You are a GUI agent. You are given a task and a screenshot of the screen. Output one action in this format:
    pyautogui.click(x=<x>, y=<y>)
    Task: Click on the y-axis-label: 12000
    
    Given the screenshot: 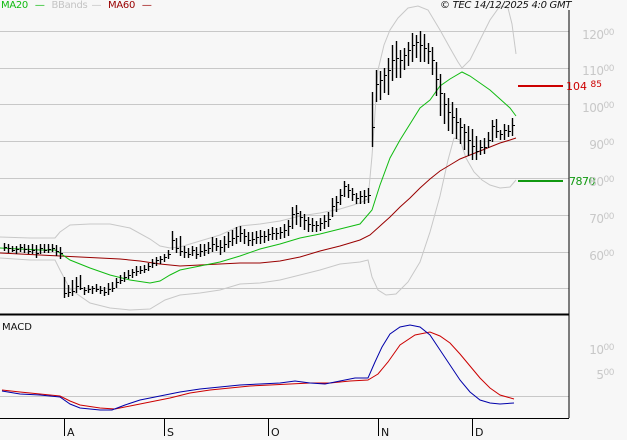 What is the action you would take?
    pyautogui.click(x=598, y=35)
    